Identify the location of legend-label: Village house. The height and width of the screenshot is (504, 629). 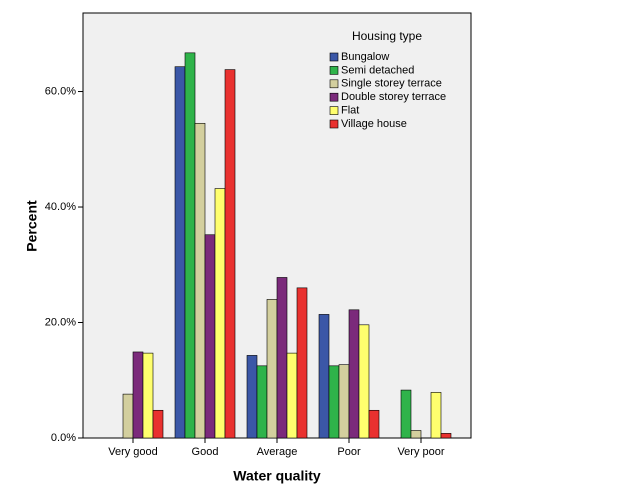
(374, 124).